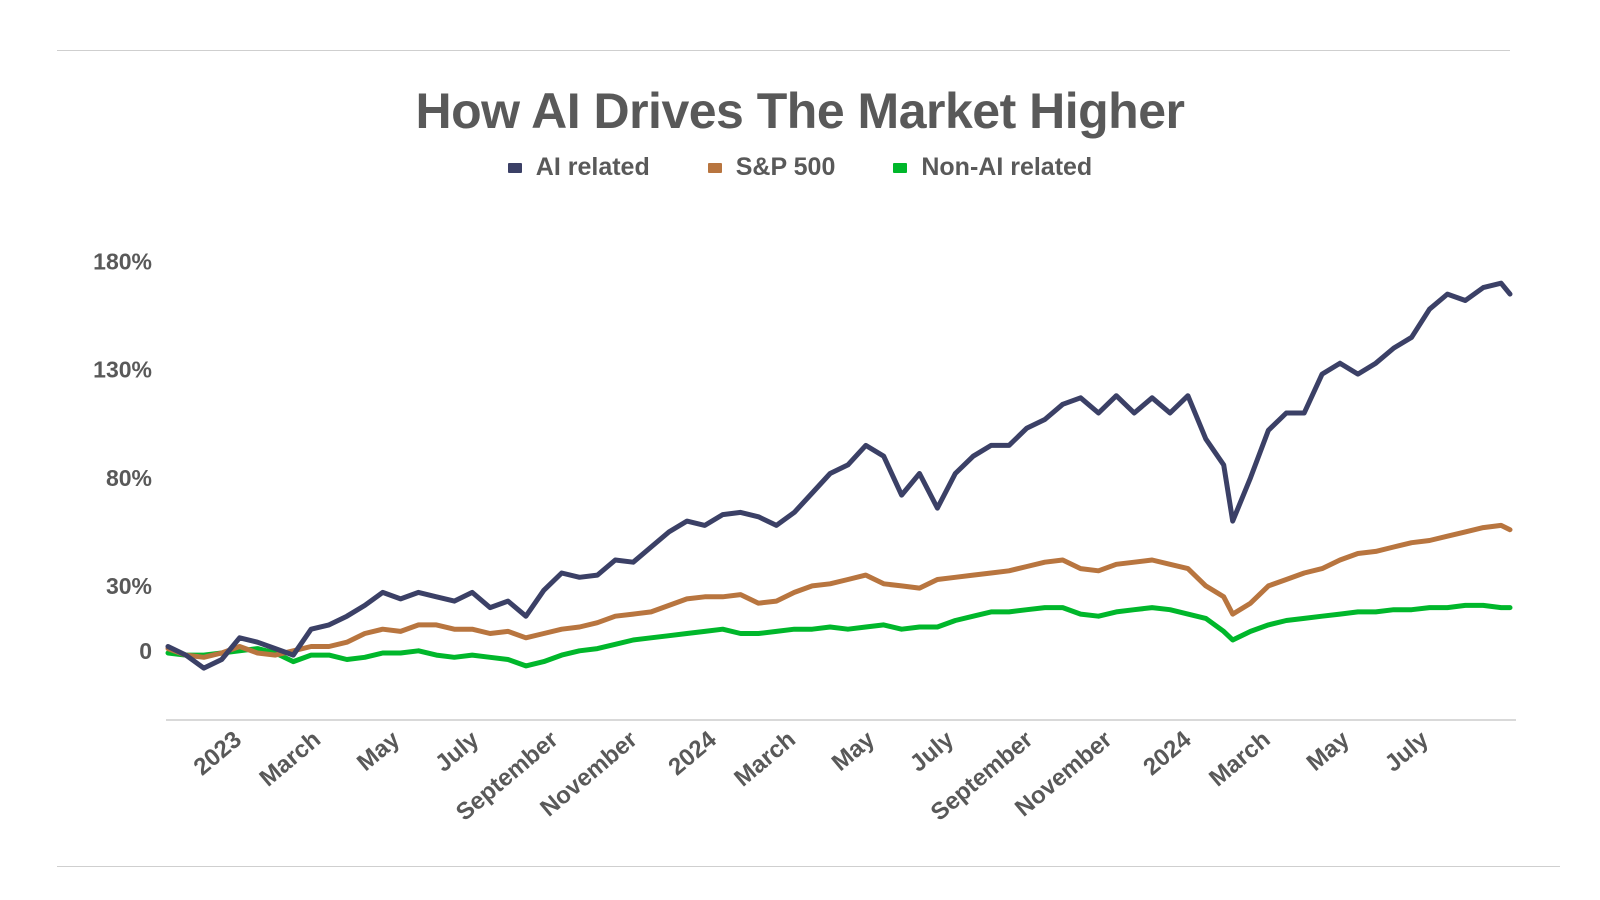 The width and height of the screenshot is (1600, 900). Describe the element at coordinates (514, 167) in the screenshot. I see `legend-swatch-ai-related` at that location.